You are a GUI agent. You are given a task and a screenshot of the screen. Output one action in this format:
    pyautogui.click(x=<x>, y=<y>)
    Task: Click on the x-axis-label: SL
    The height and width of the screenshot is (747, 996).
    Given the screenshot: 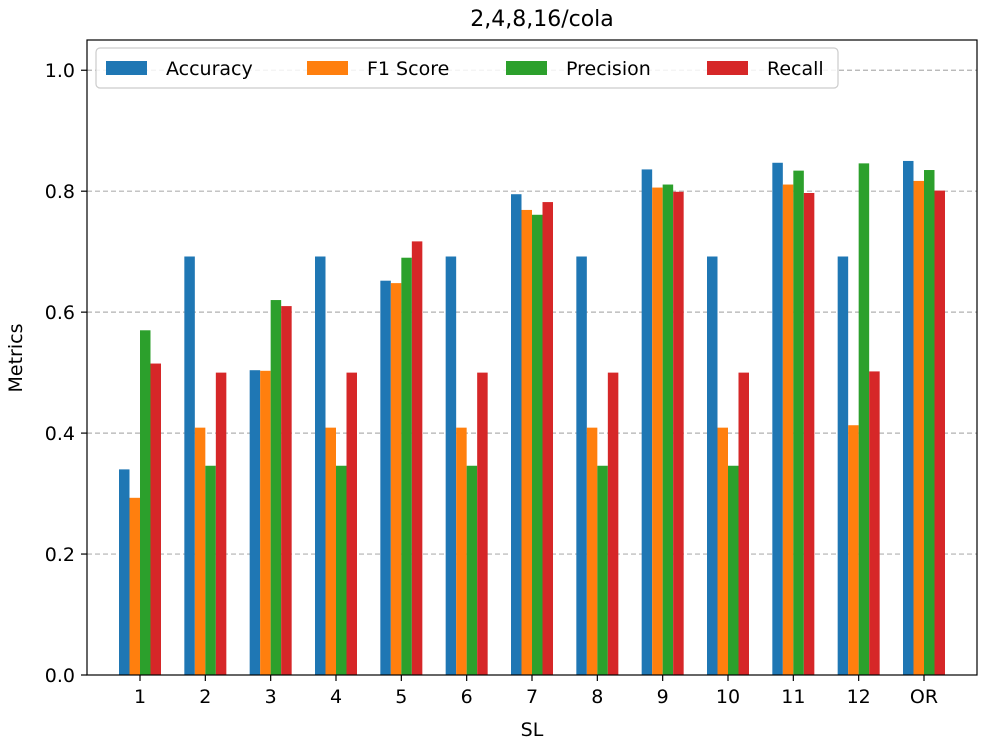 What is the action you would take?
    pyautogui.click(x=532, y=730)
    